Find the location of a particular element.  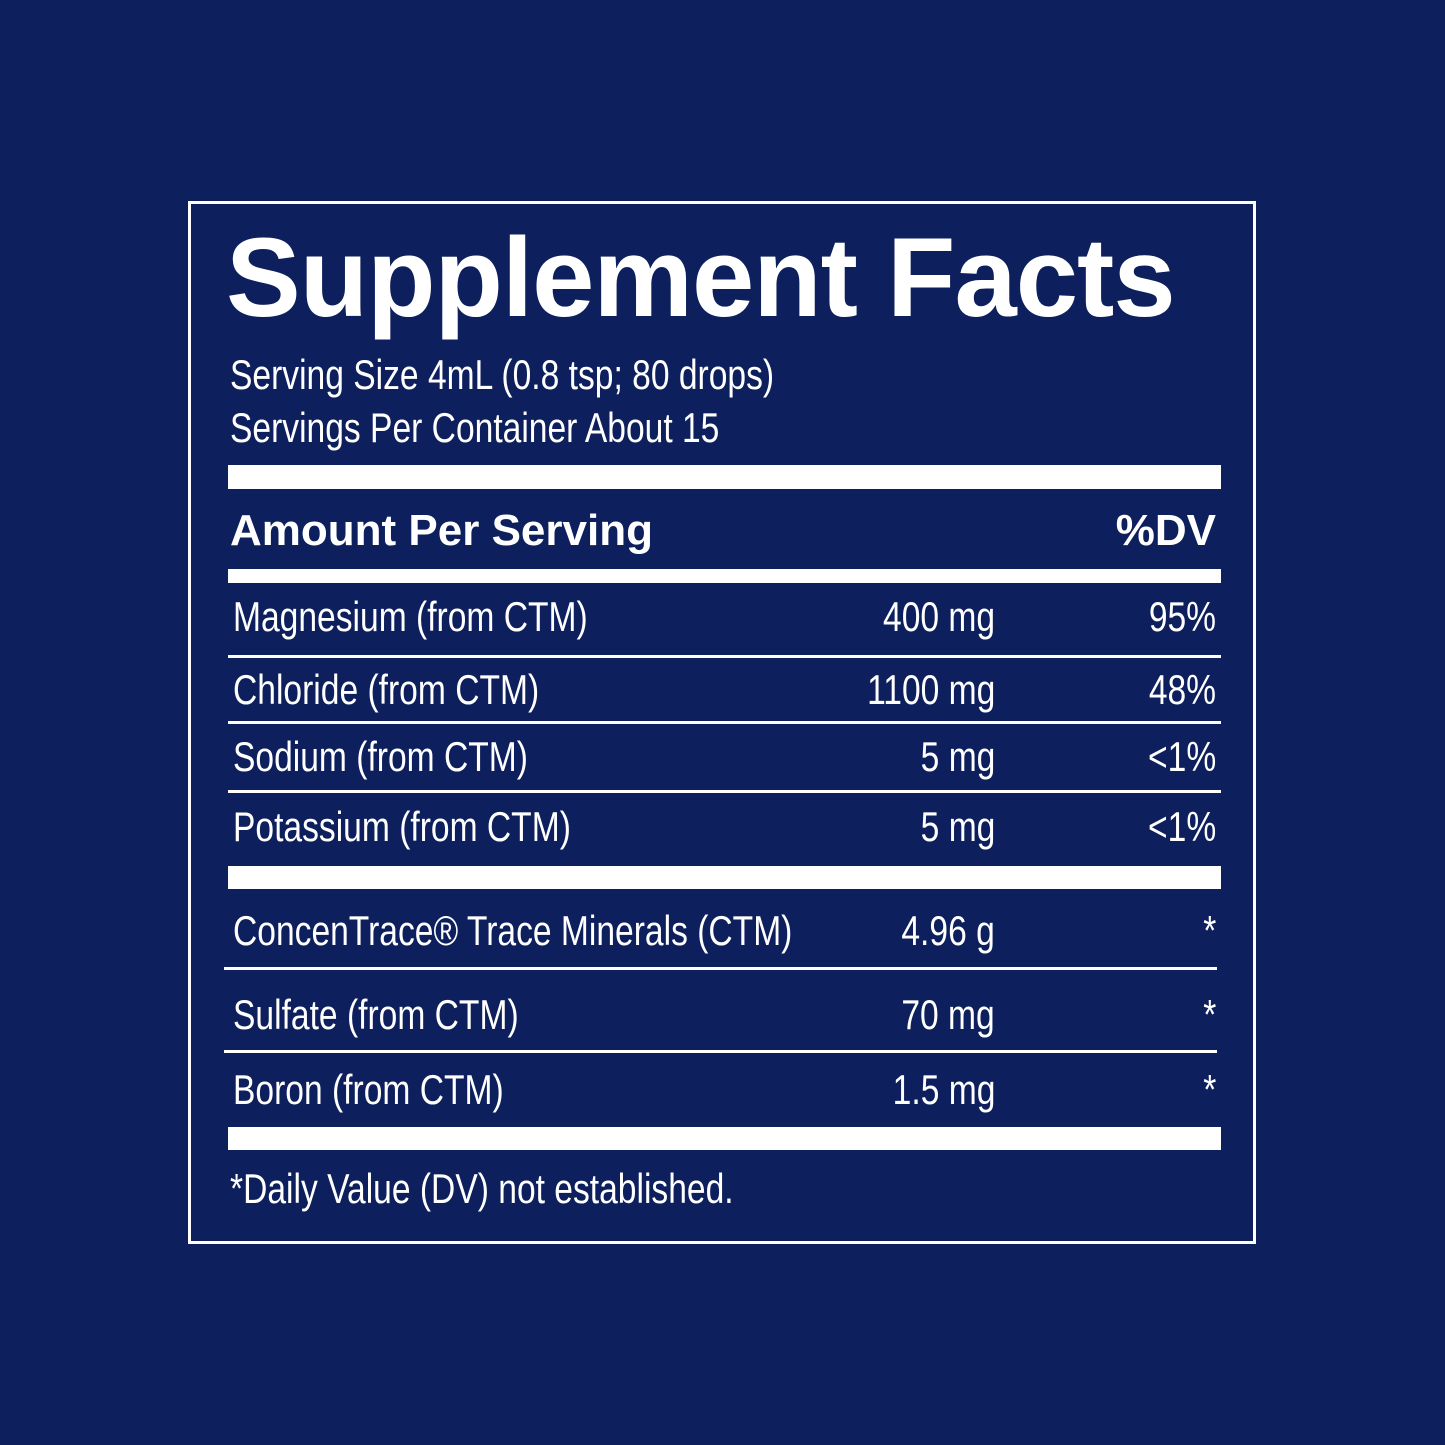

nutrient-name: ConcenTrace® Trace Minerals (CTM) is located at coordinates (513, 930).